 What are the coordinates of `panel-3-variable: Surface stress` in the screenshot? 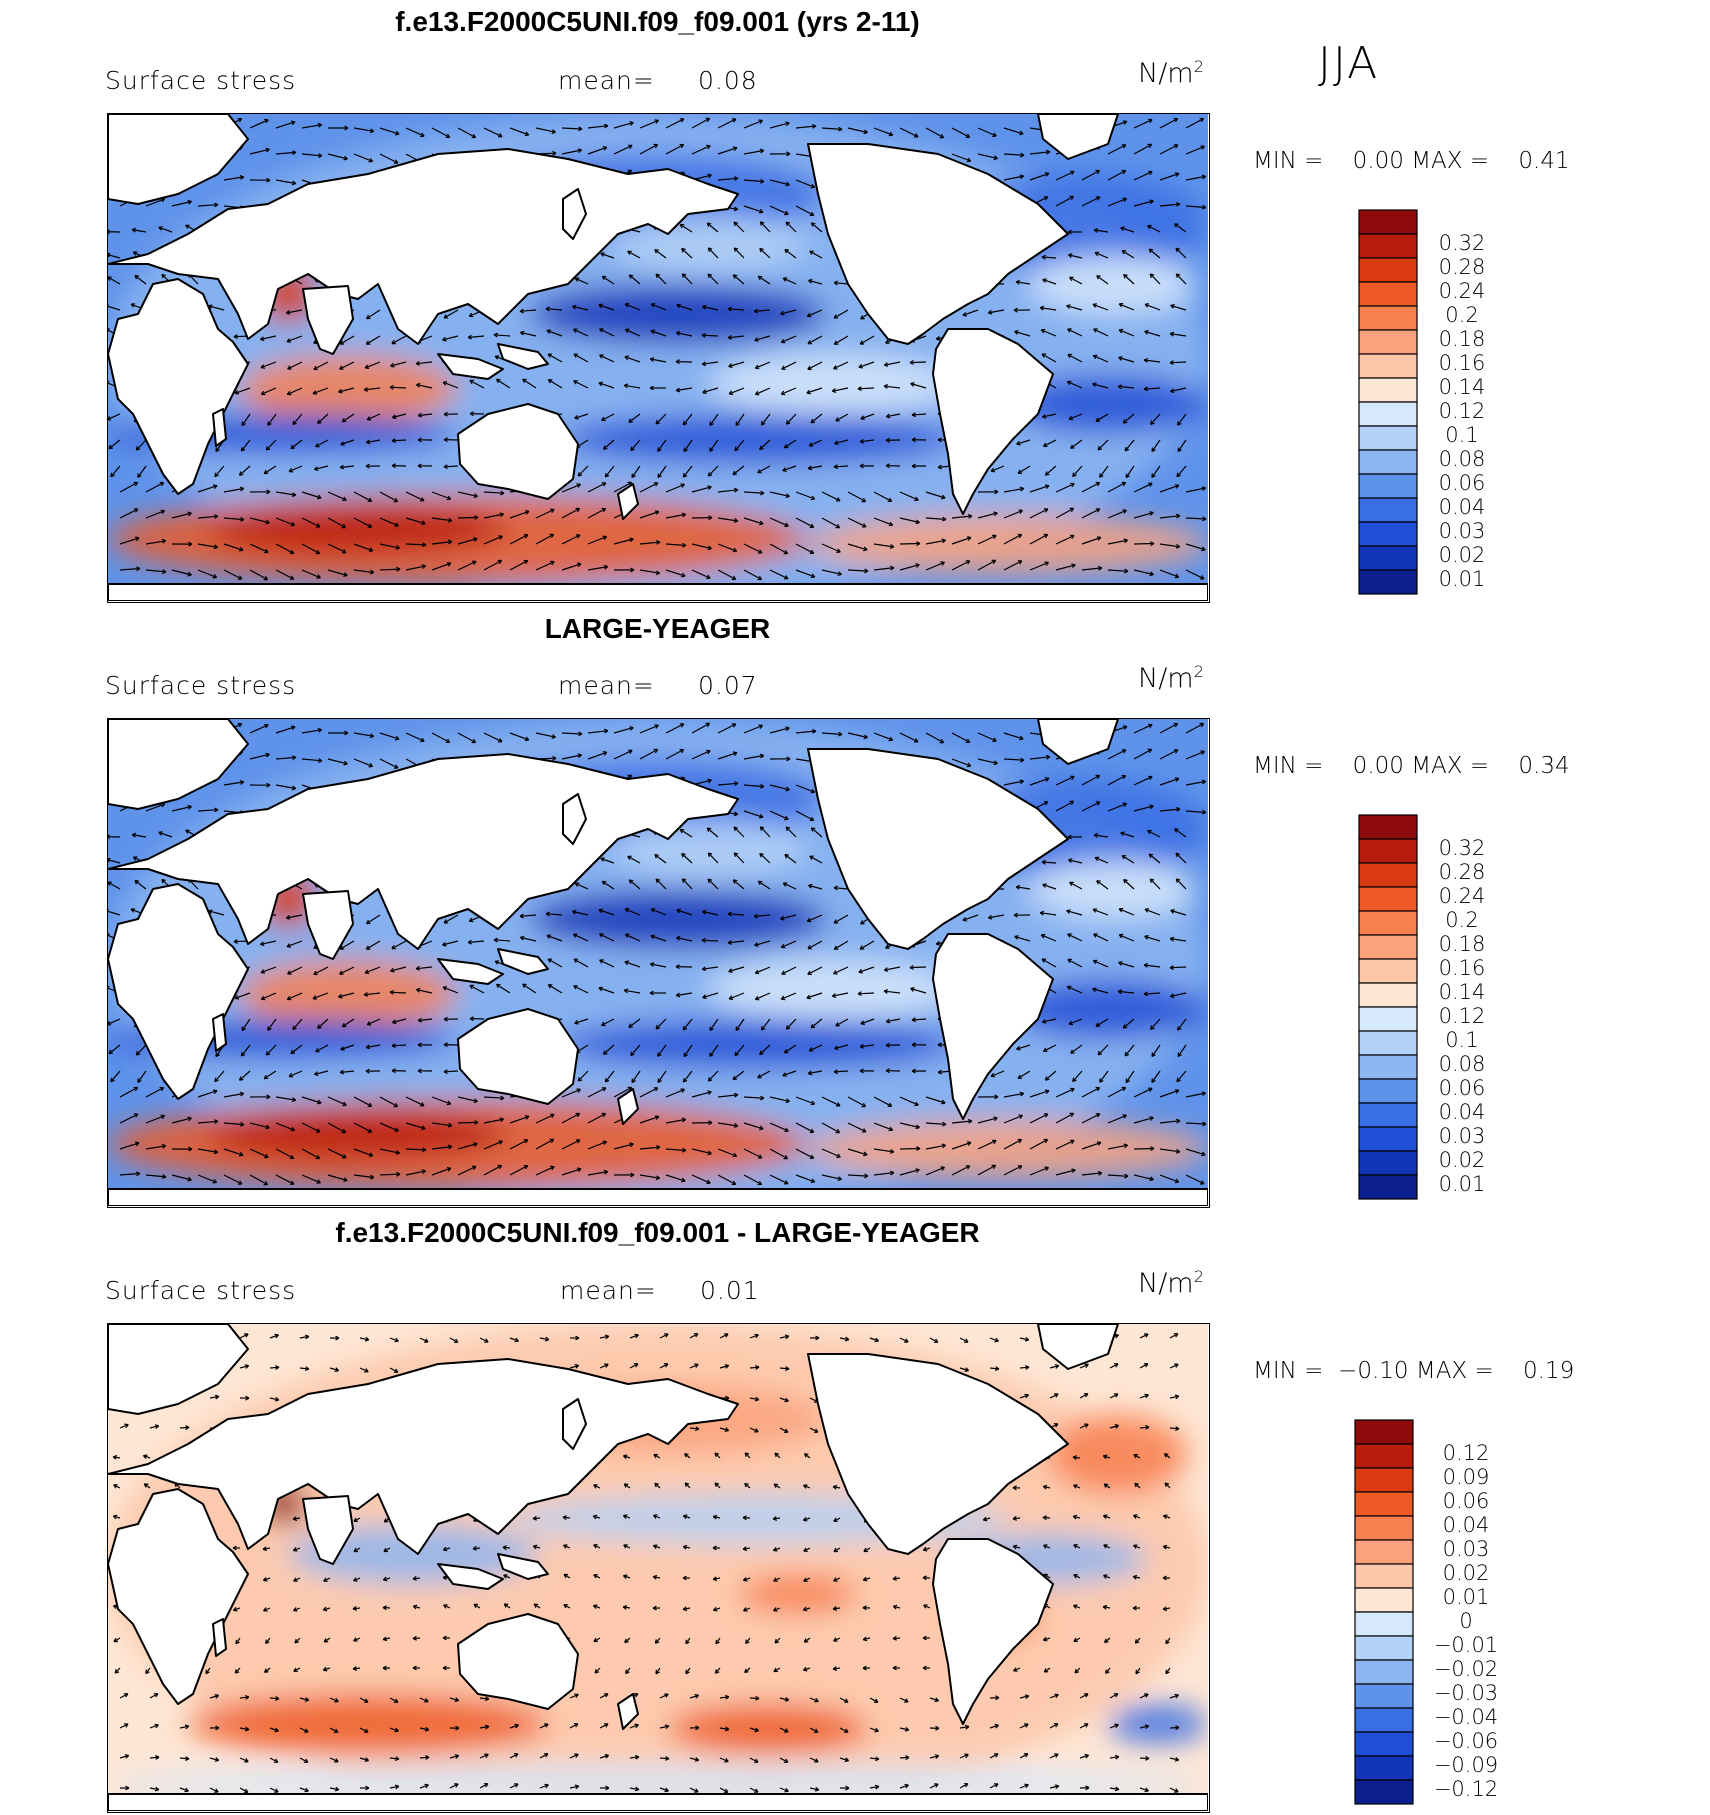 It's located at (201, 1290).